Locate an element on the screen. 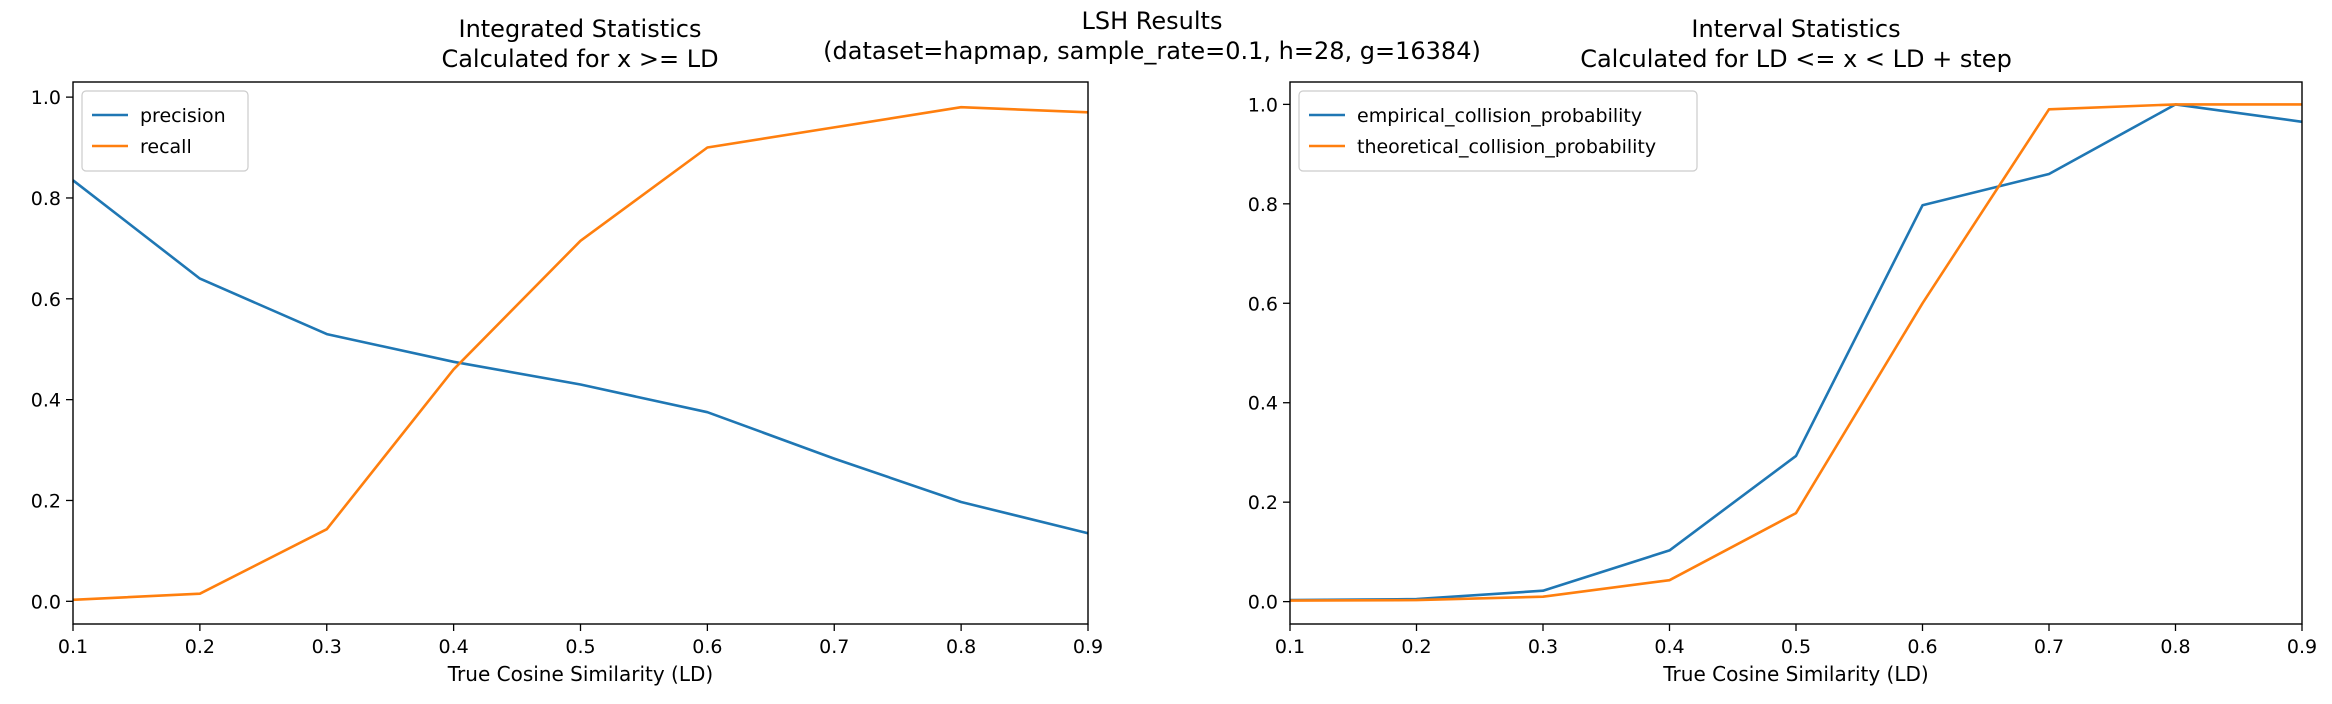 The height and width of the screenshot is (704, 2332). legend-label-recall: recall is located at coordinates (166, 147).